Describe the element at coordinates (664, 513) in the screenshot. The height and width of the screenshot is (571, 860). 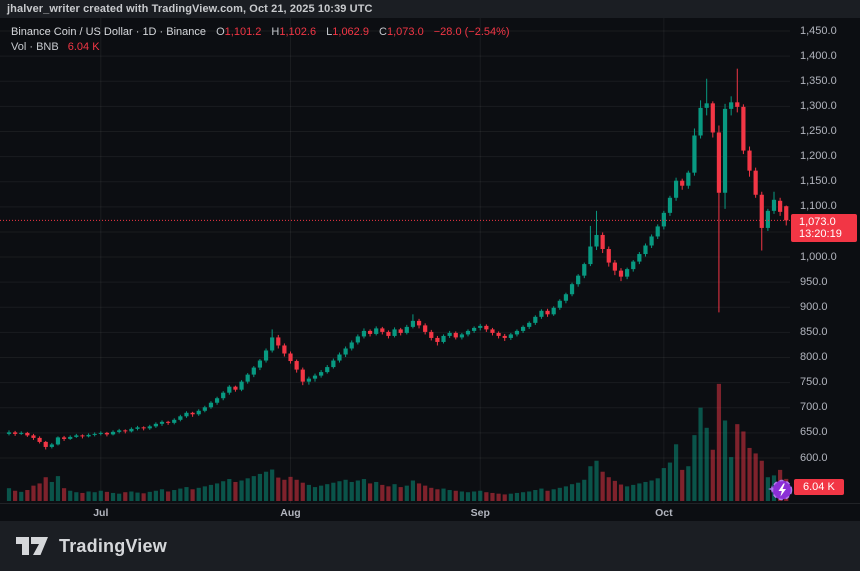
I see `time-axis-label: Oct` at that location.